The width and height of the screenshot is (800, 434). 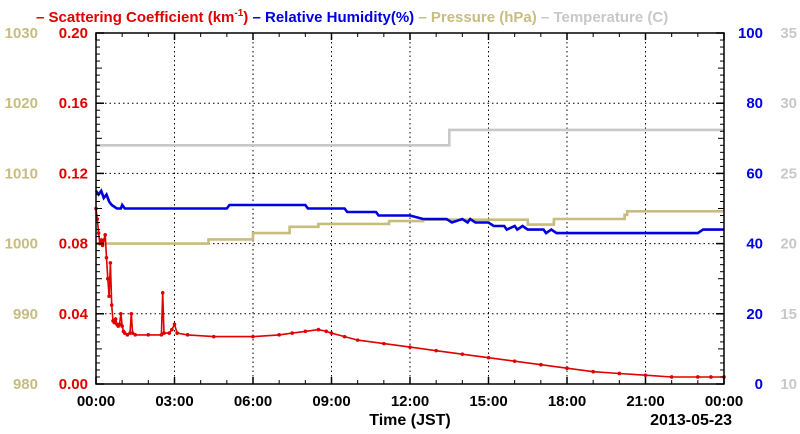 What do you see at coordinates (73, 244) in the screenshot?
I see `scattering-tick-label-2: 0.08` at bounding box center [73, 244].